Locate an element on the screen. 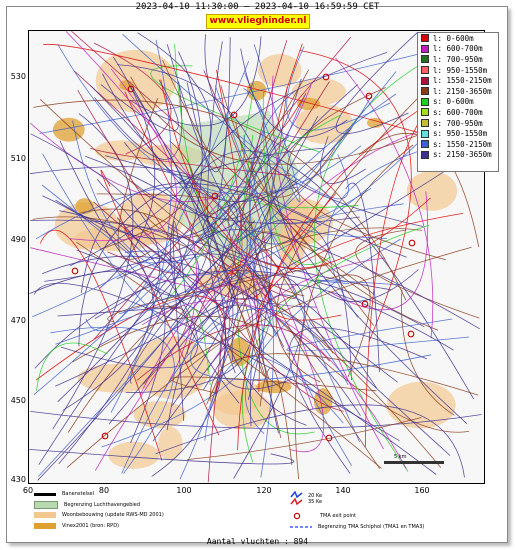 The image size is (515, 550). y-tick-450: 450 is located at coordinates (18, 400).